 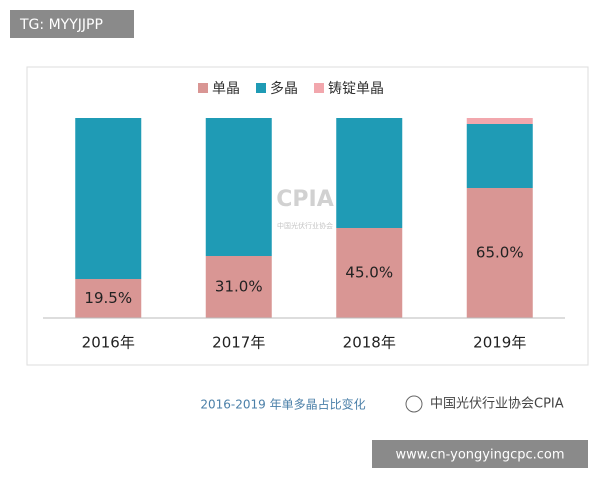 What do you see at coordinates (284, 88) in the screenshot?
I see `legend-label: 多晶` at bounding box center [284, 88].